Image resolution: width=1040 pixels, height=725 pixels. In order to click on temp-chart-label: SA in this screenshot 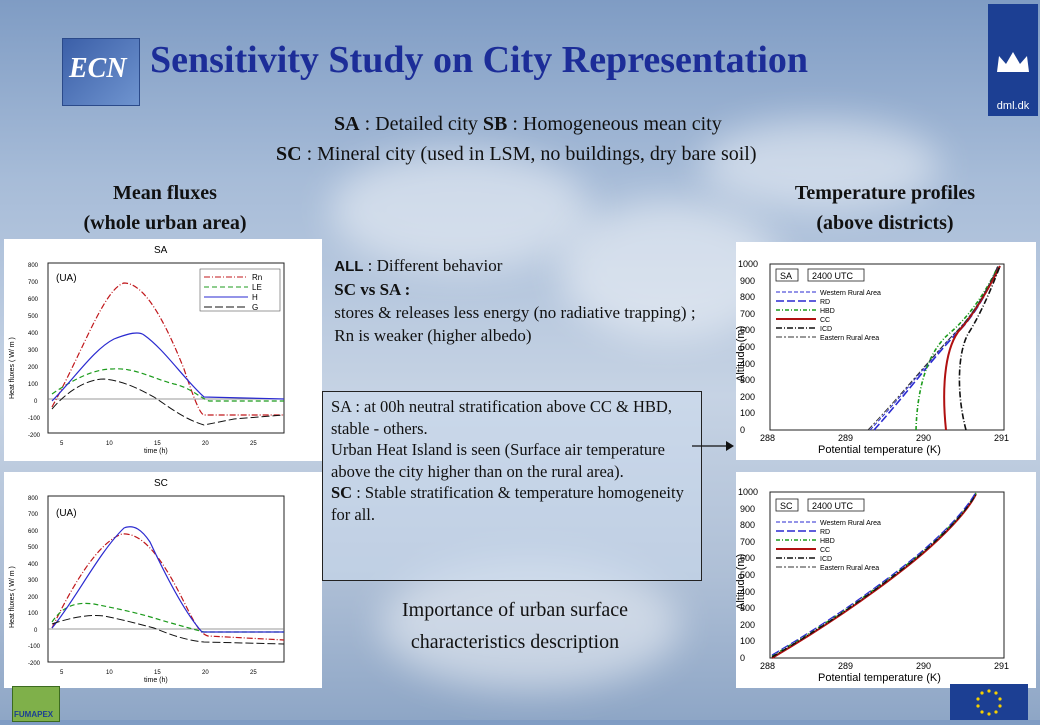, I will do `click(786, 276)`.